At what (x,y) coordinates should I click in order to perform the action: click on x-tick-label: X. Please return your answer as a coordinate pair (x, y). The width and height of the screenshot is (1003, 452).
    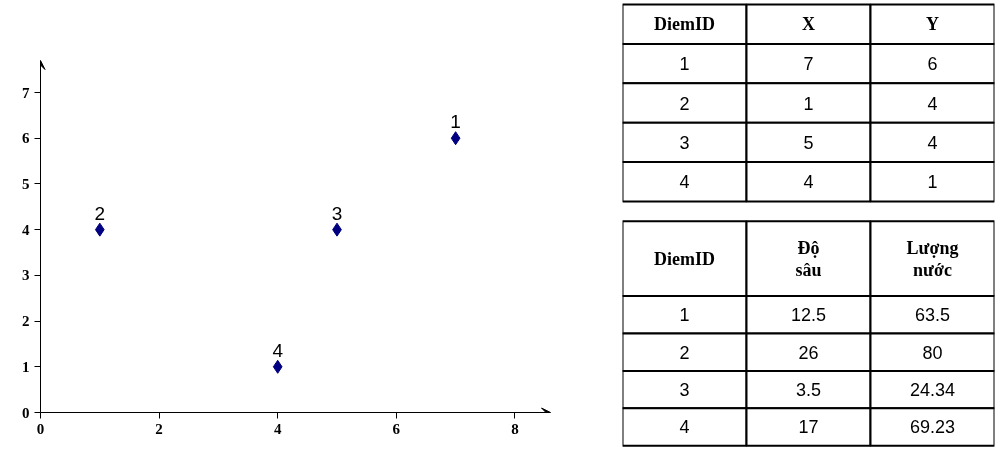
    Looking at the image, I should click on (808, 24).